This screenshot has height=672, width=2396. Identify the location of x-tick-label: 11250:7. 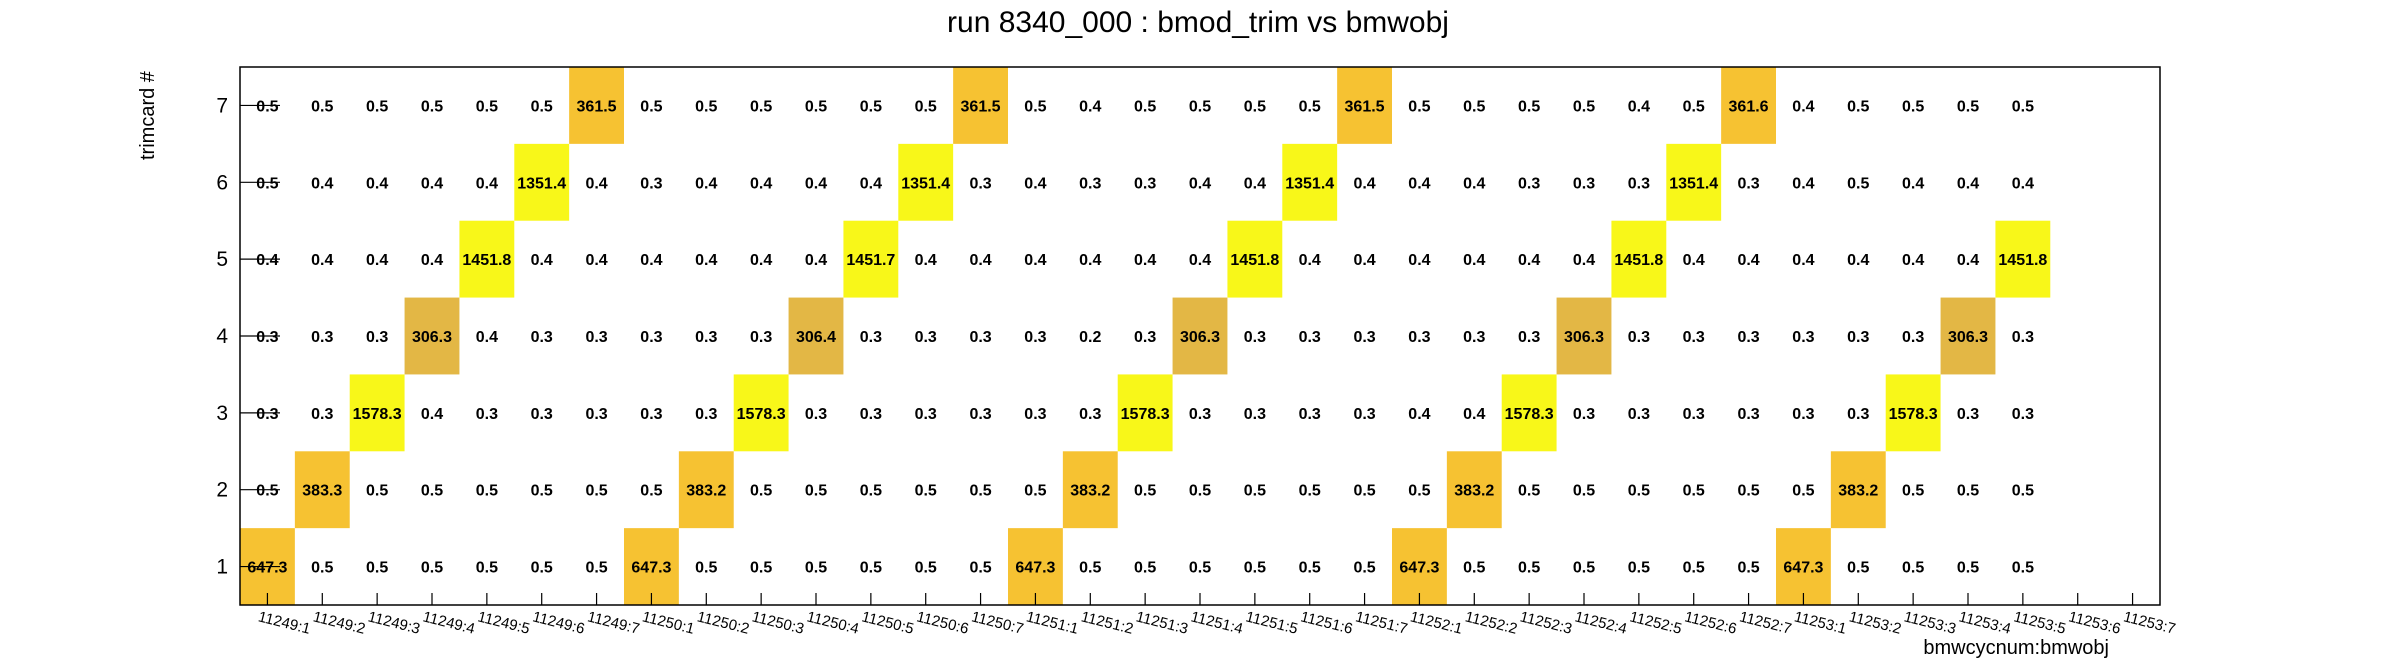
(998, 622).